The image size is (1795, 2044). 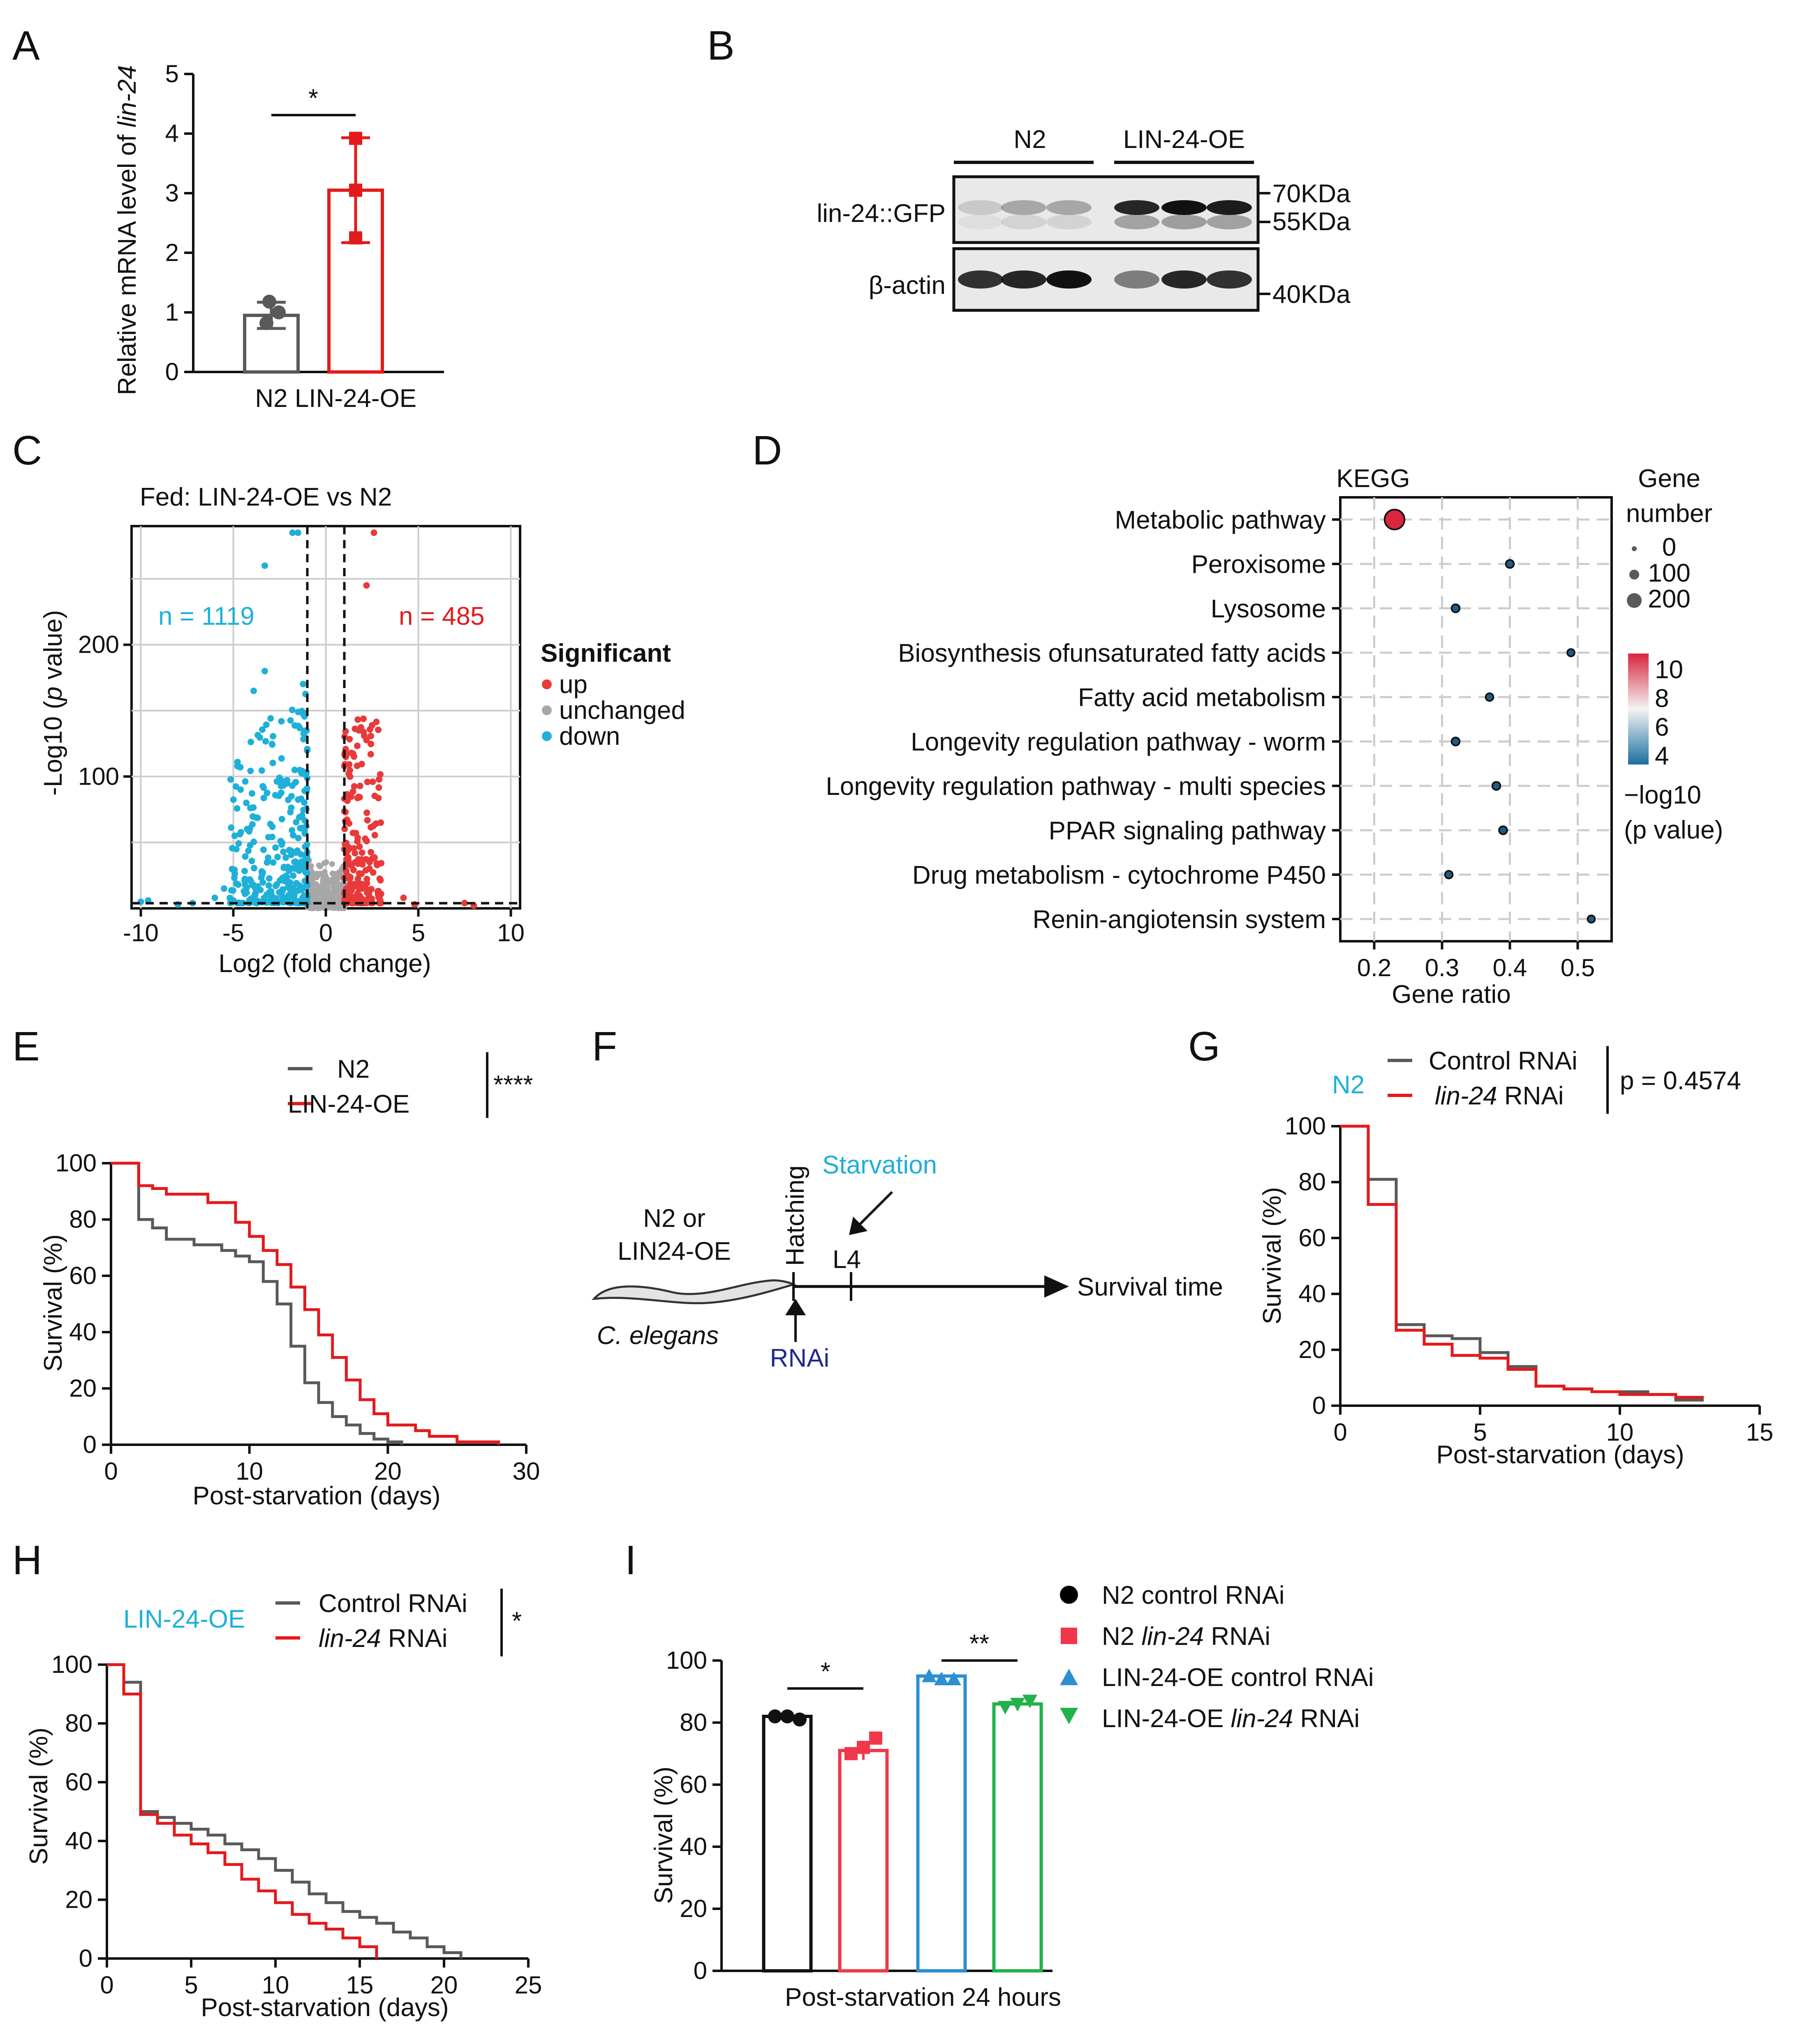 What do you see at coordinates (1669, 599) in the screenshot?
I see `size-legend-200: 200` at bounding box center [1669, 599].